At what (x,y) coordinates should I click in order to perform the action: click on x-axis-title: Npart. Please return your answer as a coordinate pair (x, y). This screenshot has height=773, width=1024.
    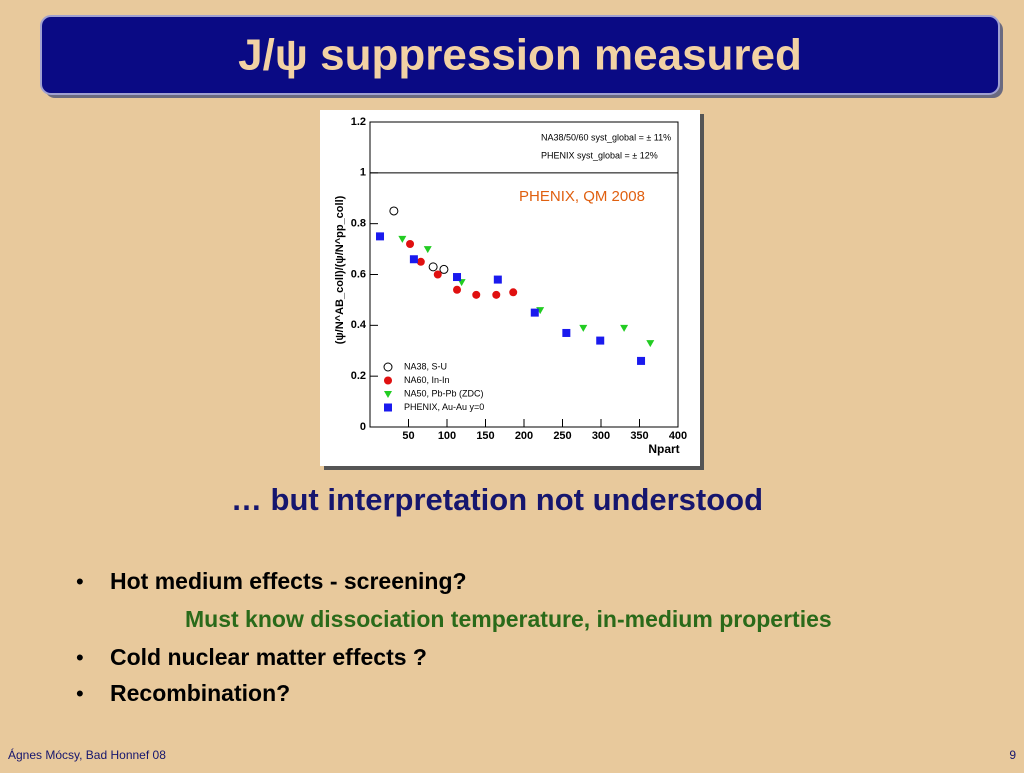
    Looking at the image, I should click on (663, 449).